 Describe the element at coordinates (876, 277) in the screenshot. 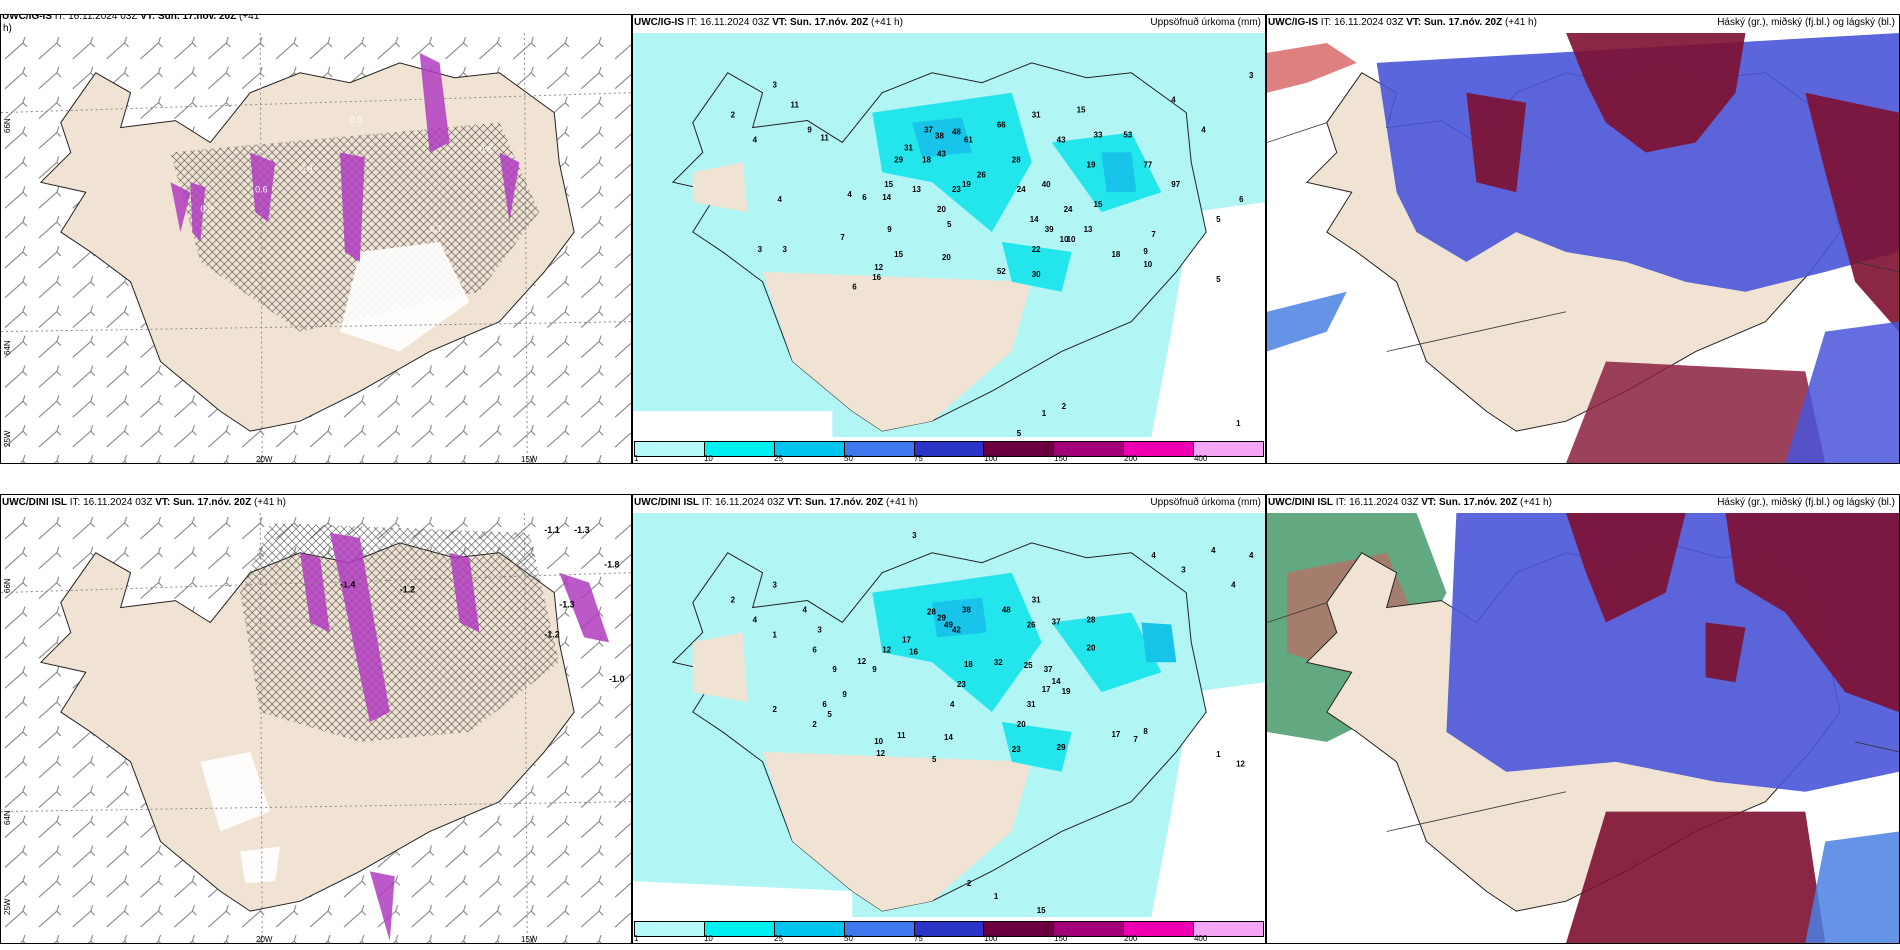

I see `precip-value: 16` at that location.